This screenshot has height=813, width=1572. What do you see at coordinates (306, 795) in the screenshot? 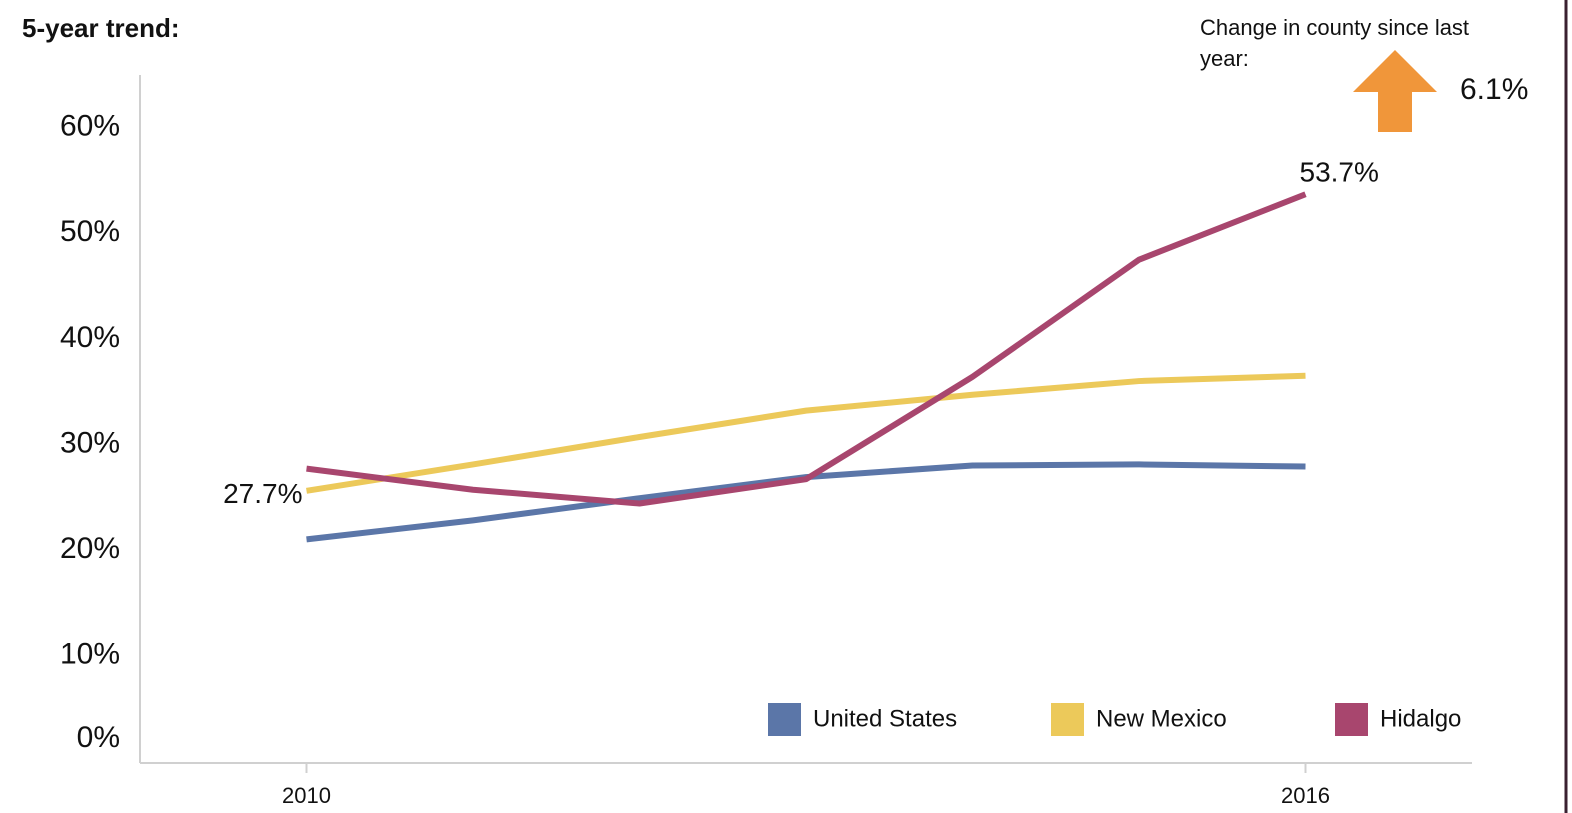
I see `x-tick-label: 2010` at bounding box center [306, 795].